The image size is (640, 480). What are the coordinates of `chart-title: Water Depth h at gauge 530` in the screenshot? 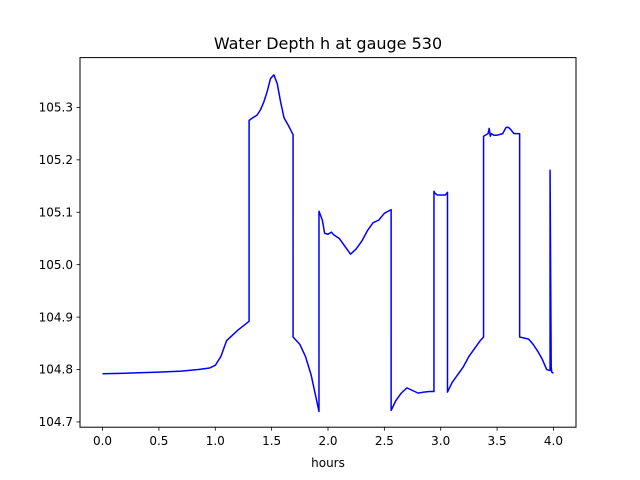 It's located at (328, 43).